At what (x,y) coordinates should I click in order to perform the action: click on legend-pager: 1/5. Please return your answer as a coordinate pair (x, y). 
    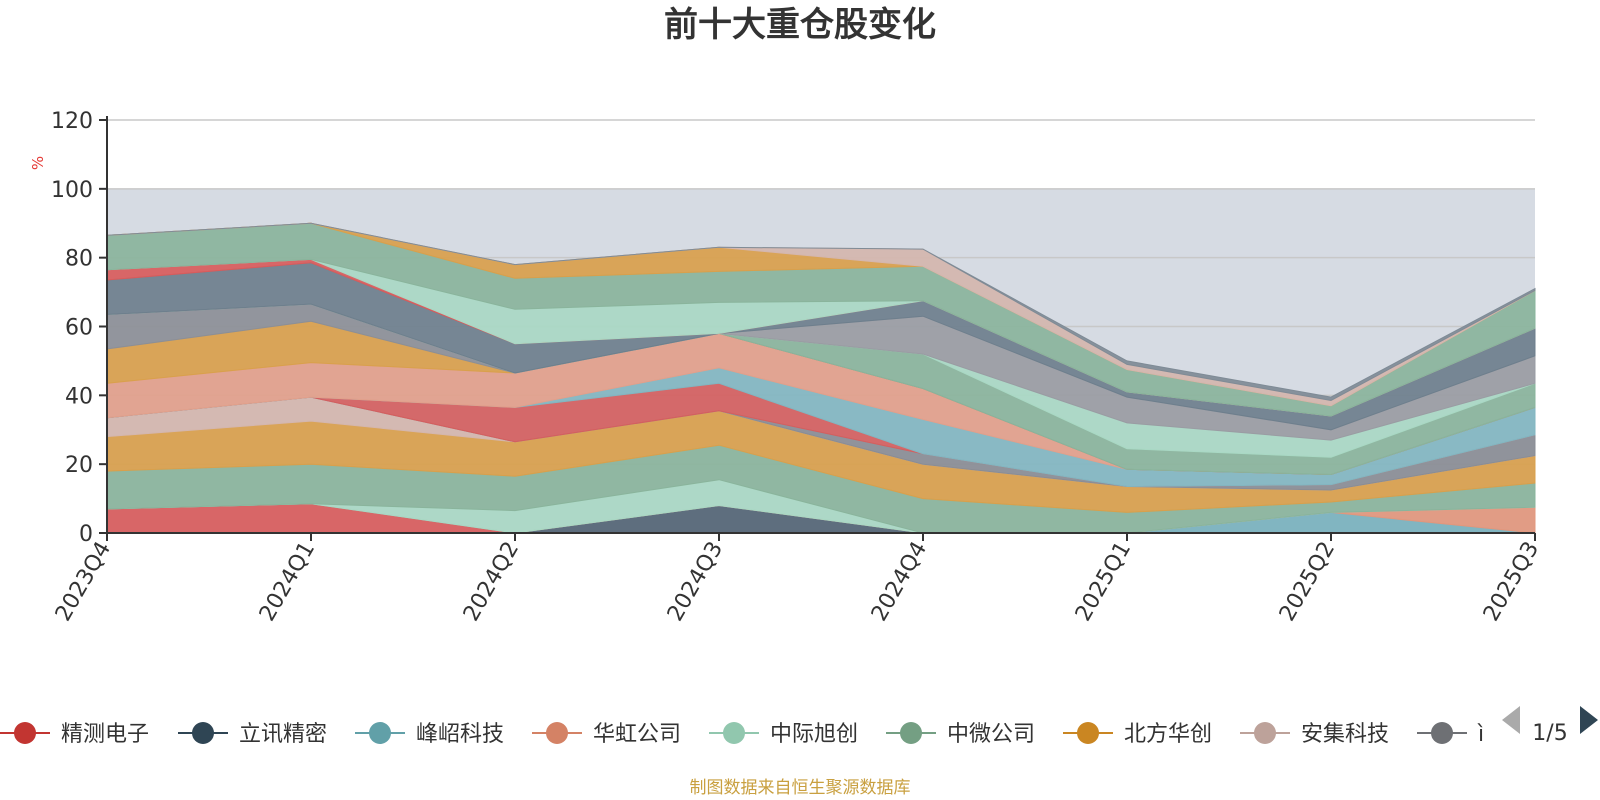
    Looking at the image, I should click on (1550, 726).